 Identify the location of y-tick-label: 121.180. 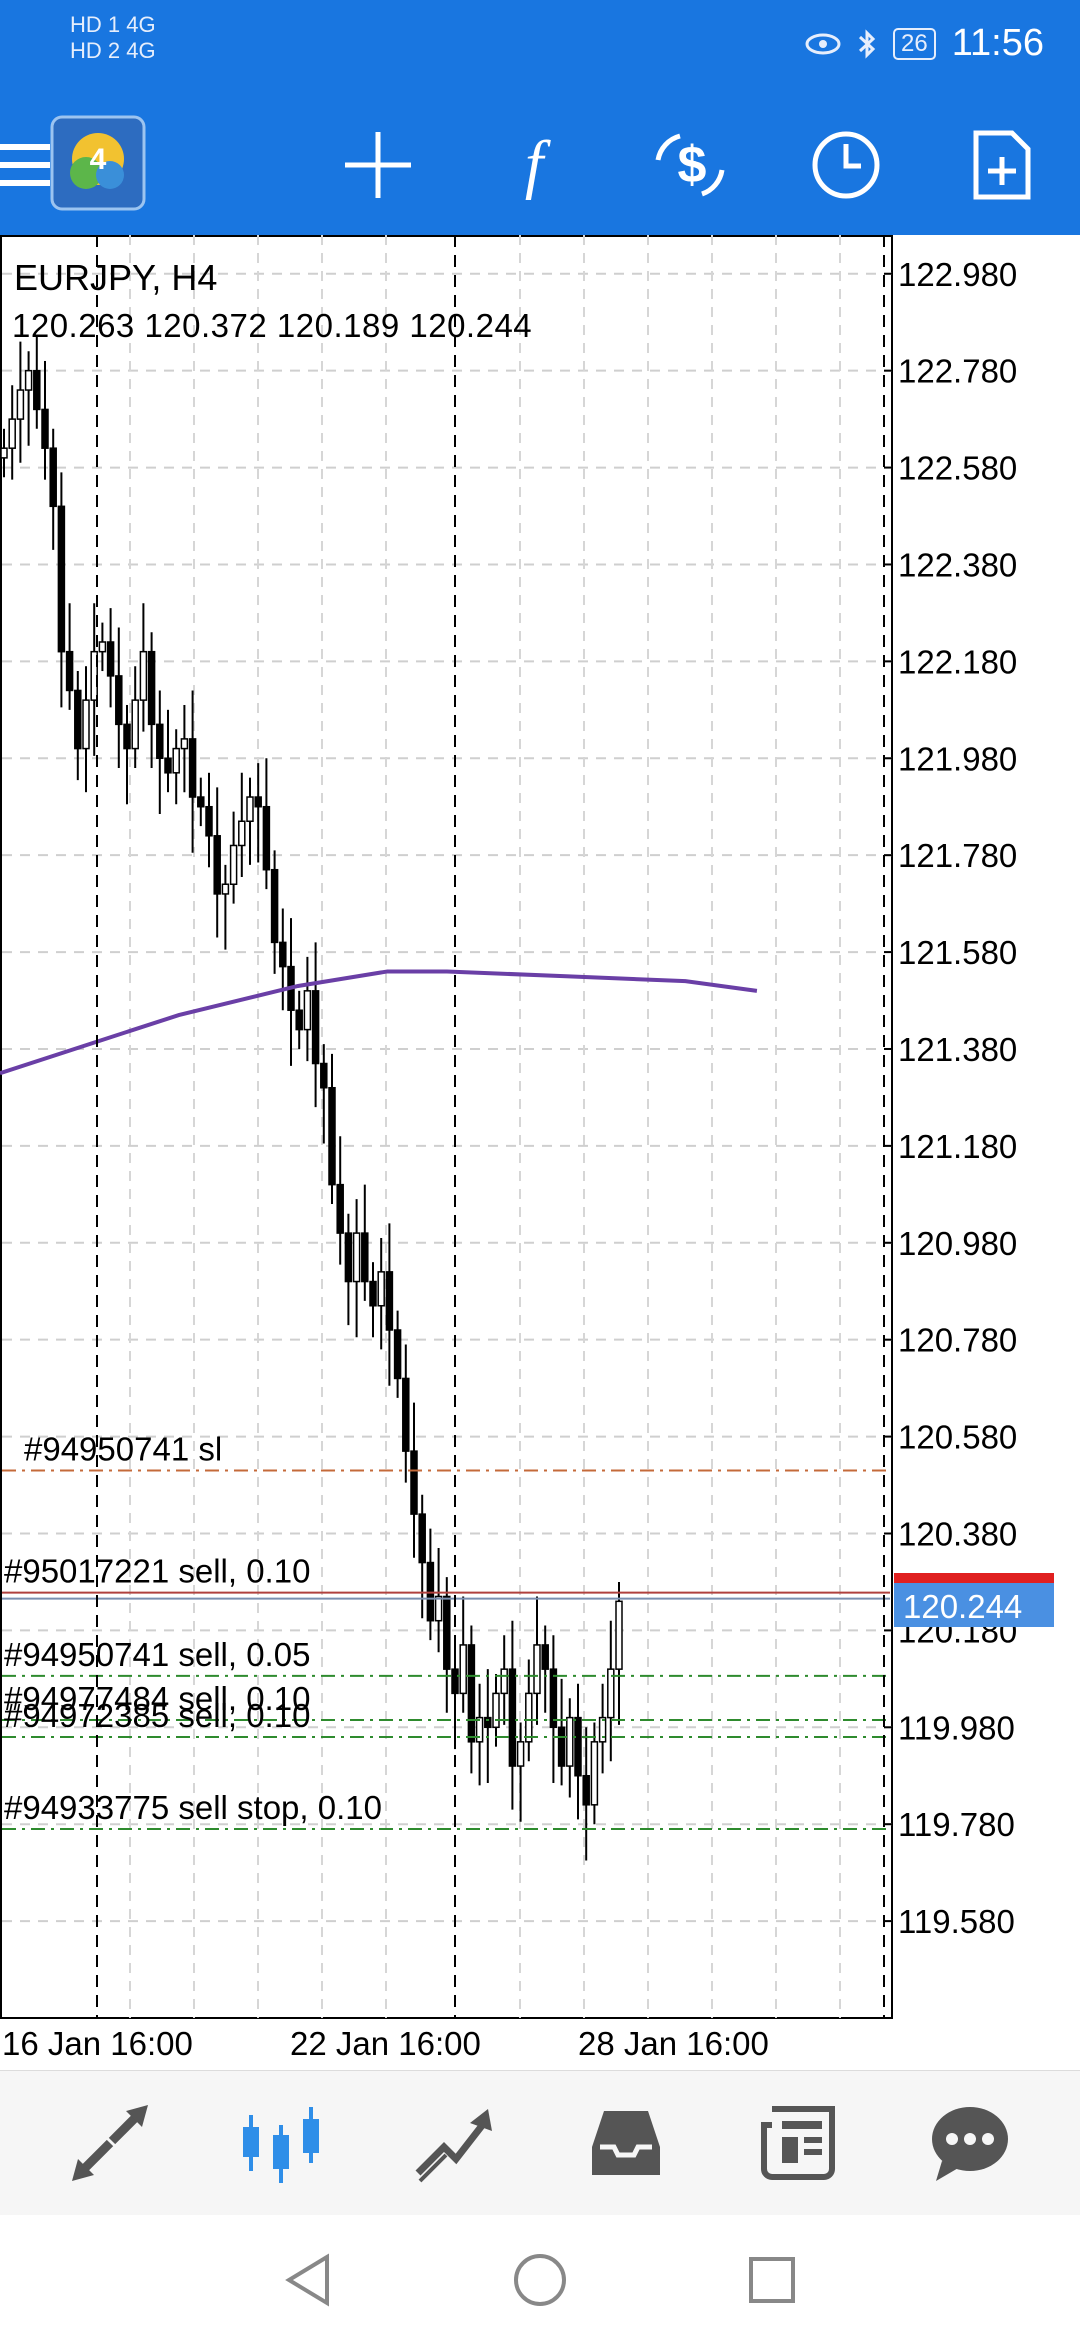
(957, 1146).